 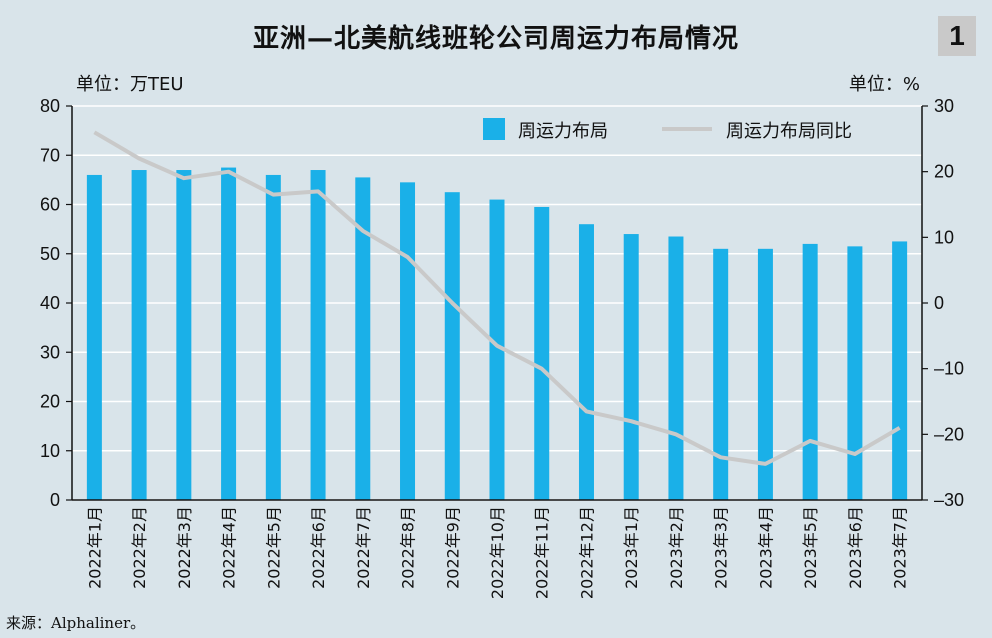 What do you see at coordinates (855, 547) in the screenshot?
I see `x-tick-label: 2023年6月` at bounding box center [855, 547].